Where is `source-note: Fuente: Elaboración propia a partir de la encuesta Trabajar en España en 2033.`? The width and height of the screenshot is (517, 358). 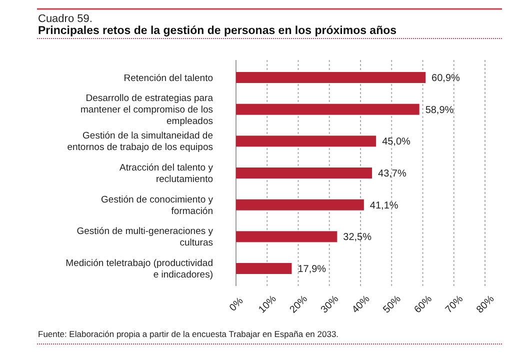 source-note: Fuente: Elaboración propia a partir de la encuesta Trabajar en España en 2033. is located at coordinates (188, 334).